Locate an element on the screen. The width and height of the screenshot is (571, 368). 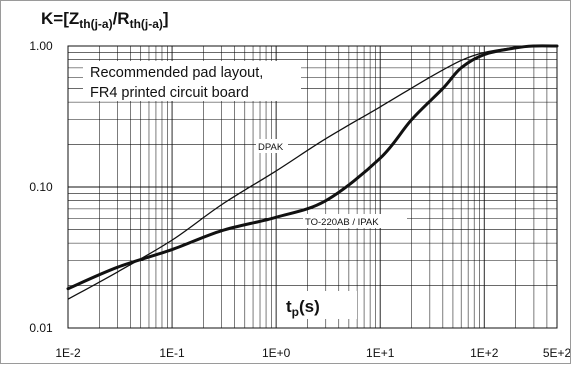
annotation-box is located at coordinates (192, 81).